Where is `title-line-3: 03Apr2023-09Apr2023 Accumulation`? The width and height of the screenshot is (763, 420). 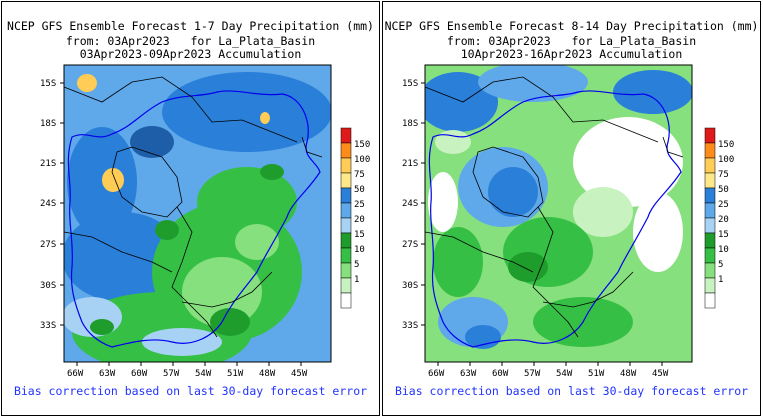 title-line-3: 03Apr2023-09Apr2023 Accumulation is located at coordinates (190, 54).